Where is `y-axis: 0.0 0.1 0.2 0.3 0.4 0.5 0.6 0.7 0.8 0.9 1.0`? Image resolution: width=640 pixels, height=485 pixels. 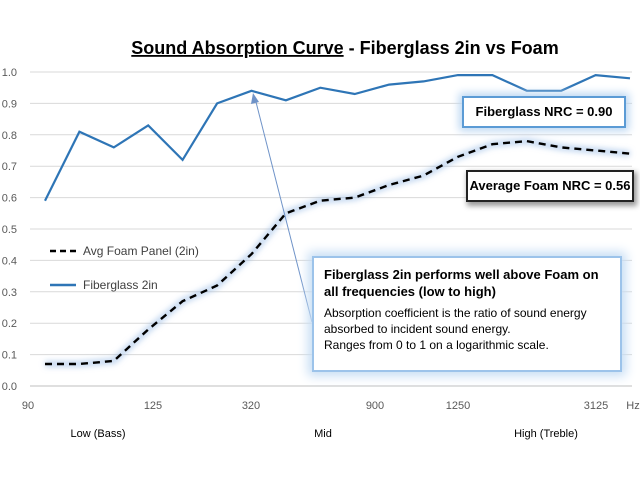 y-axis: 0.0 0.1 0.2 0.3 0.4 0.5 0.6 0.7 0.8 0.9 1.0 is located at coordinates (9, 230).